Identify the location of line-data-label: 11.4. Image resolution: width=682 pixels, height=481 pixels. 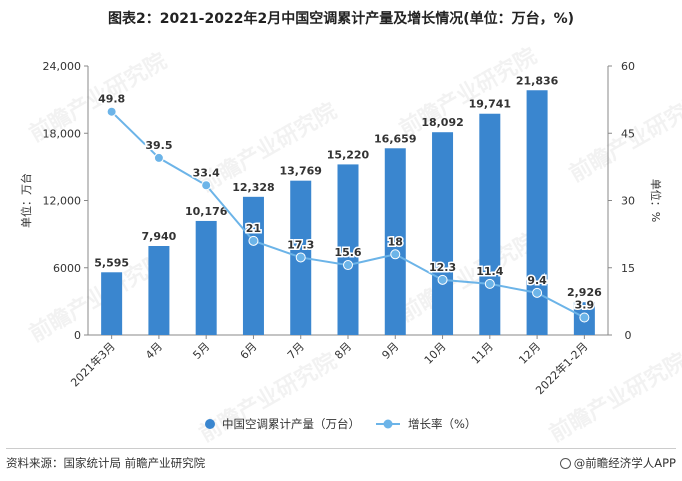
(489, 271).